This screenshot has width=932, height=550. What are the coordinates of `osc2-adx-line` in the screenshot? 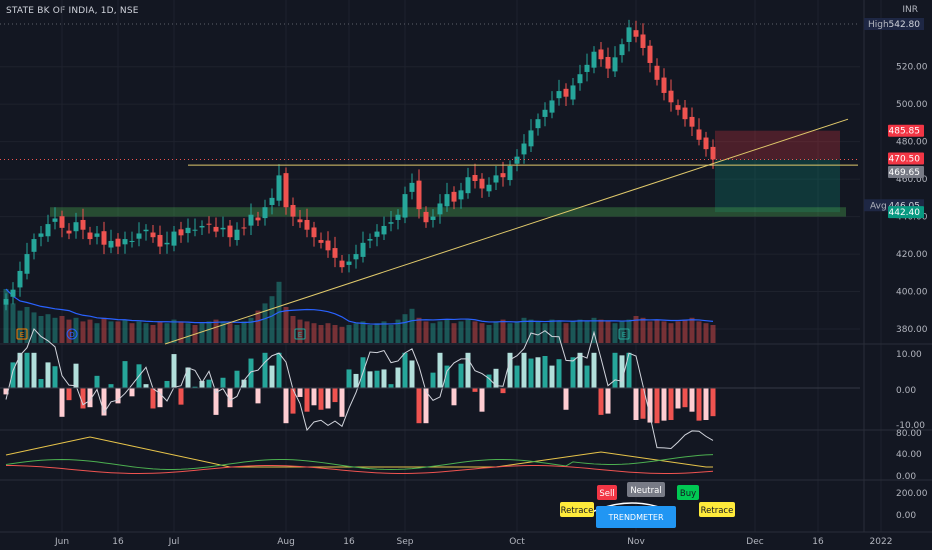 It's located at (359, 452).